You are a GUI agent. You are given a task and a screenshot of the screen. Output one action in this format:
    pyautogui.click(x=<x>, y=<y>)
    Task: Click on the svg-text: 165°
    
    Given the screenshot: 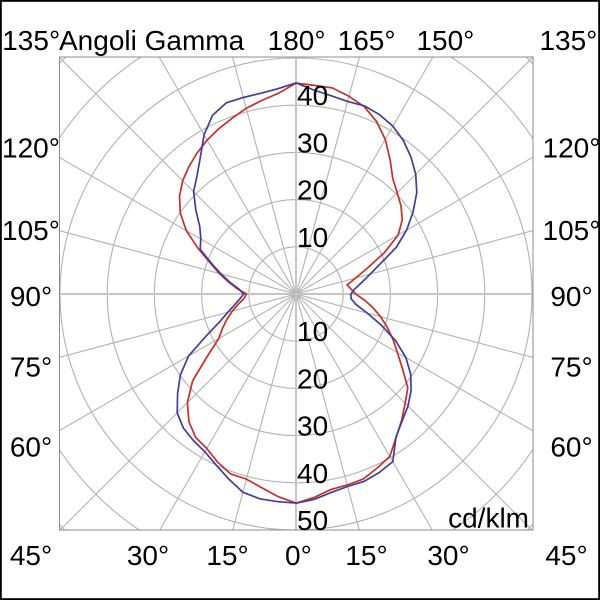 What is the action you would take?
    pyautogui.click(x=367, y=40)
    